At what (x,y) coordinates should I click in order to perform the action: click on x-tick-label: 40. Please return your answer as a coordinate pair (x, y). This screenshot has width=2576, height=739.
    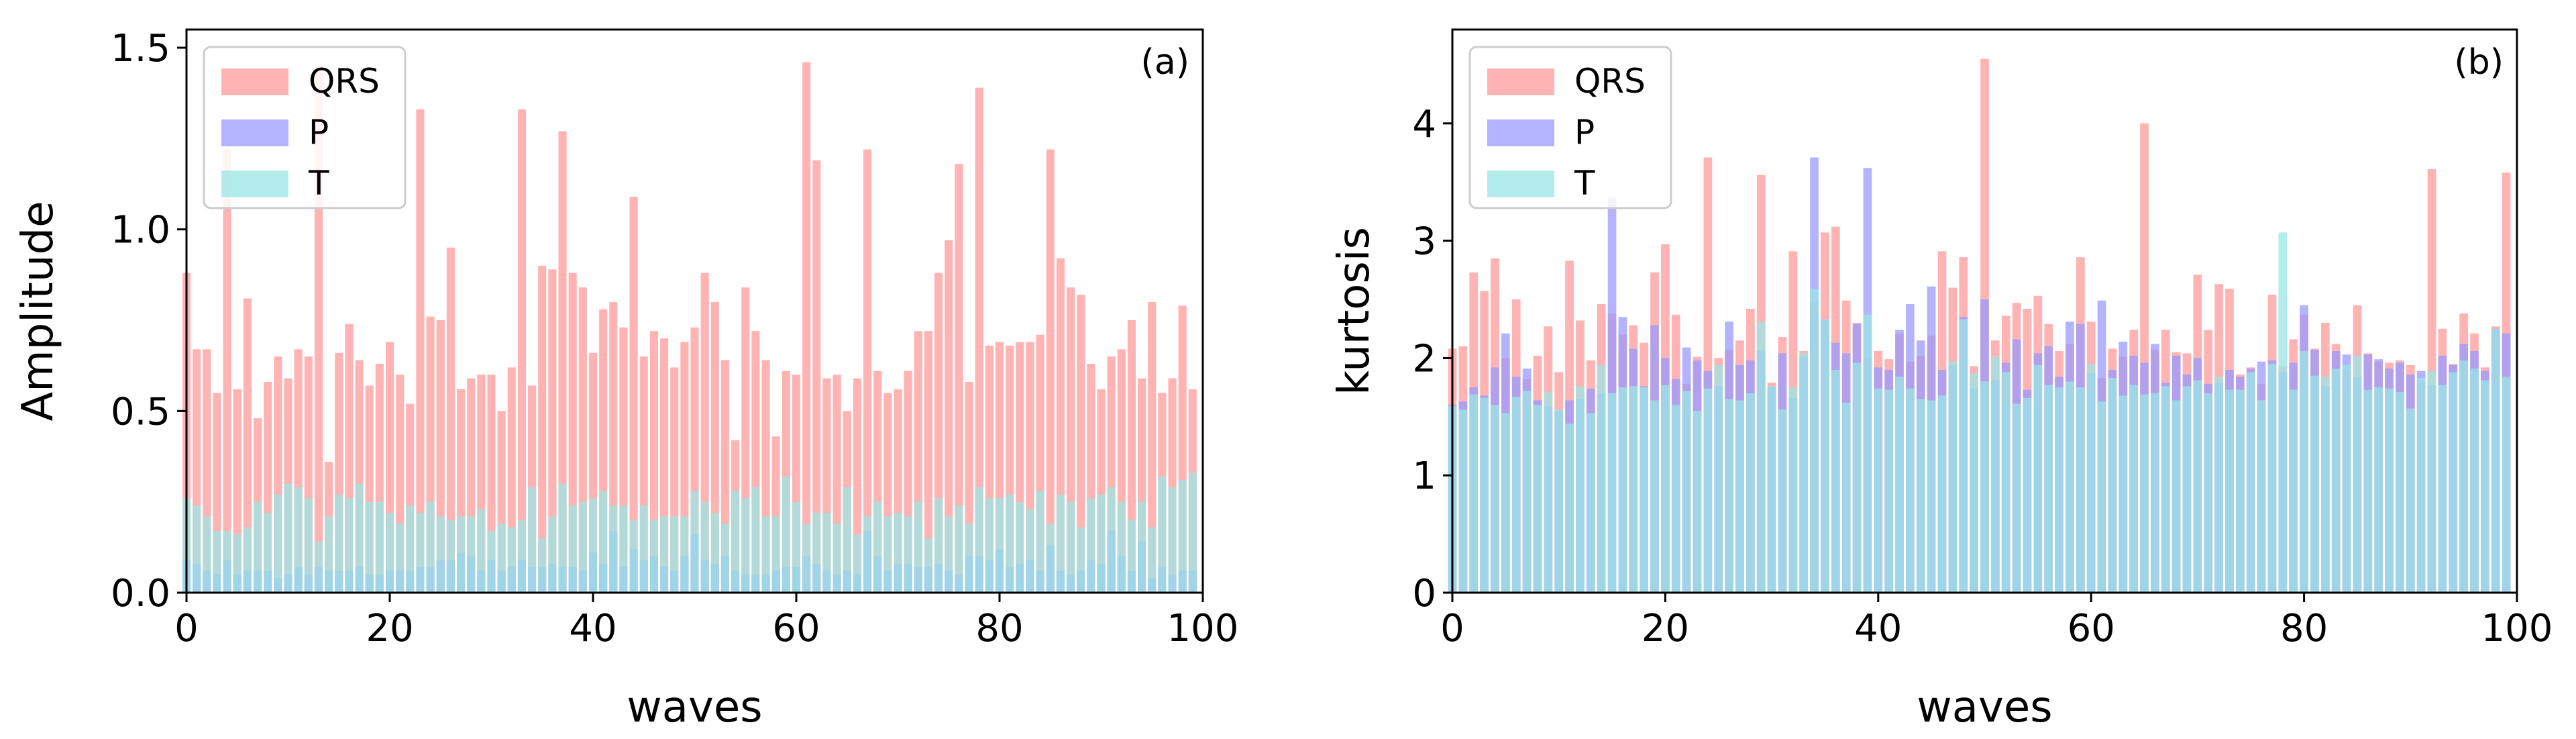
    Looking at the image, I should click on (1878, 628).